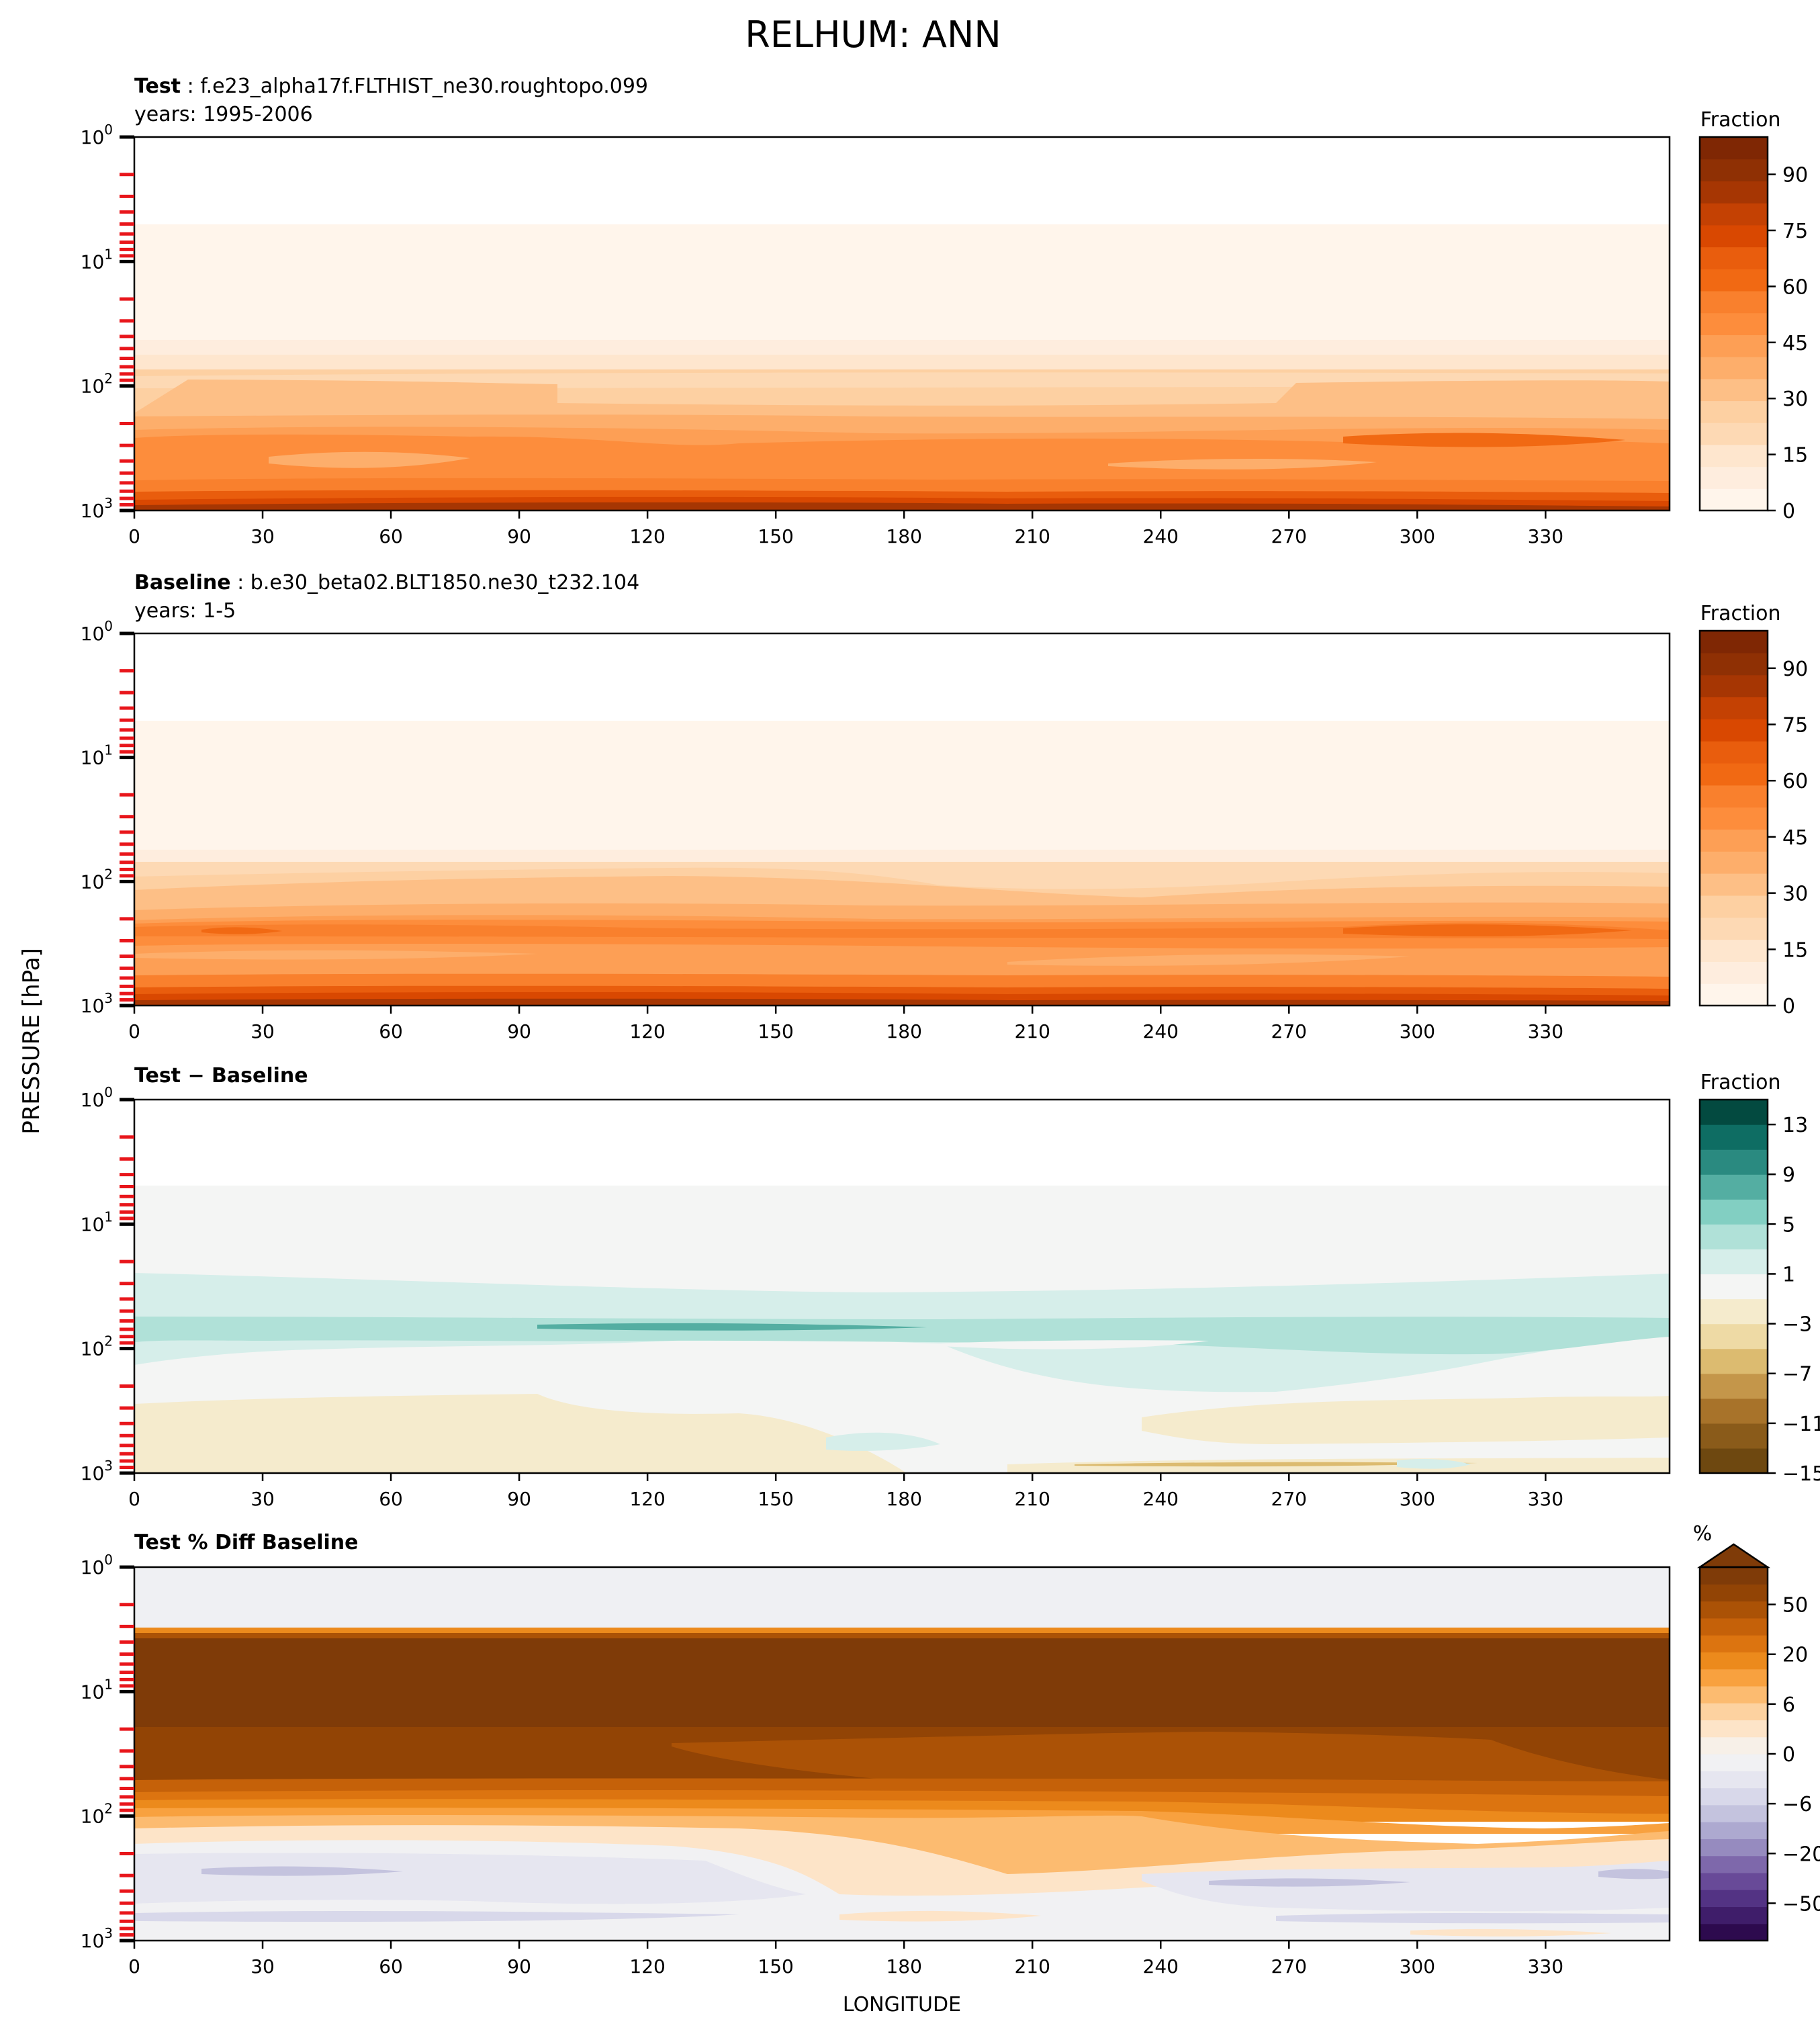 The image size is (1820, 2038). I want to click on colorbar-tick-label: −50, so click(1801, 1904).